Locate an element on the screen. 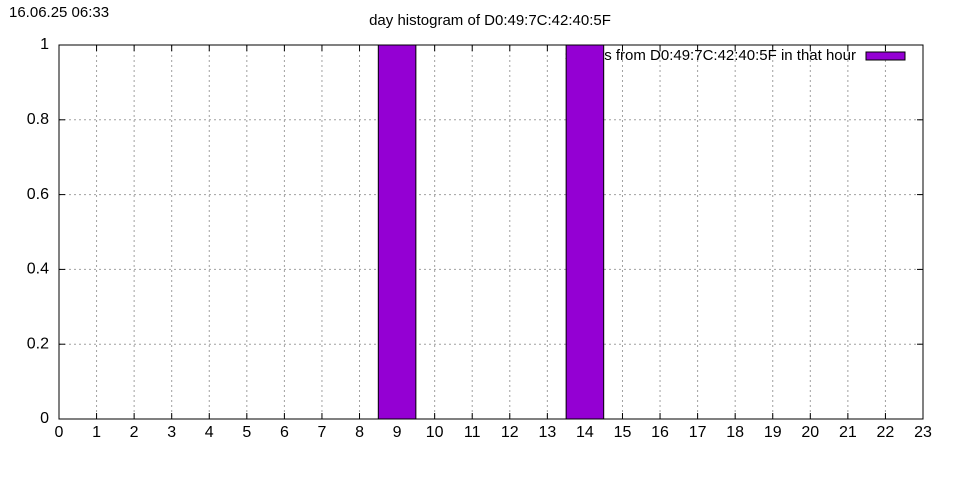  y-tick-label: 1 is located at coordinates (44, 44).